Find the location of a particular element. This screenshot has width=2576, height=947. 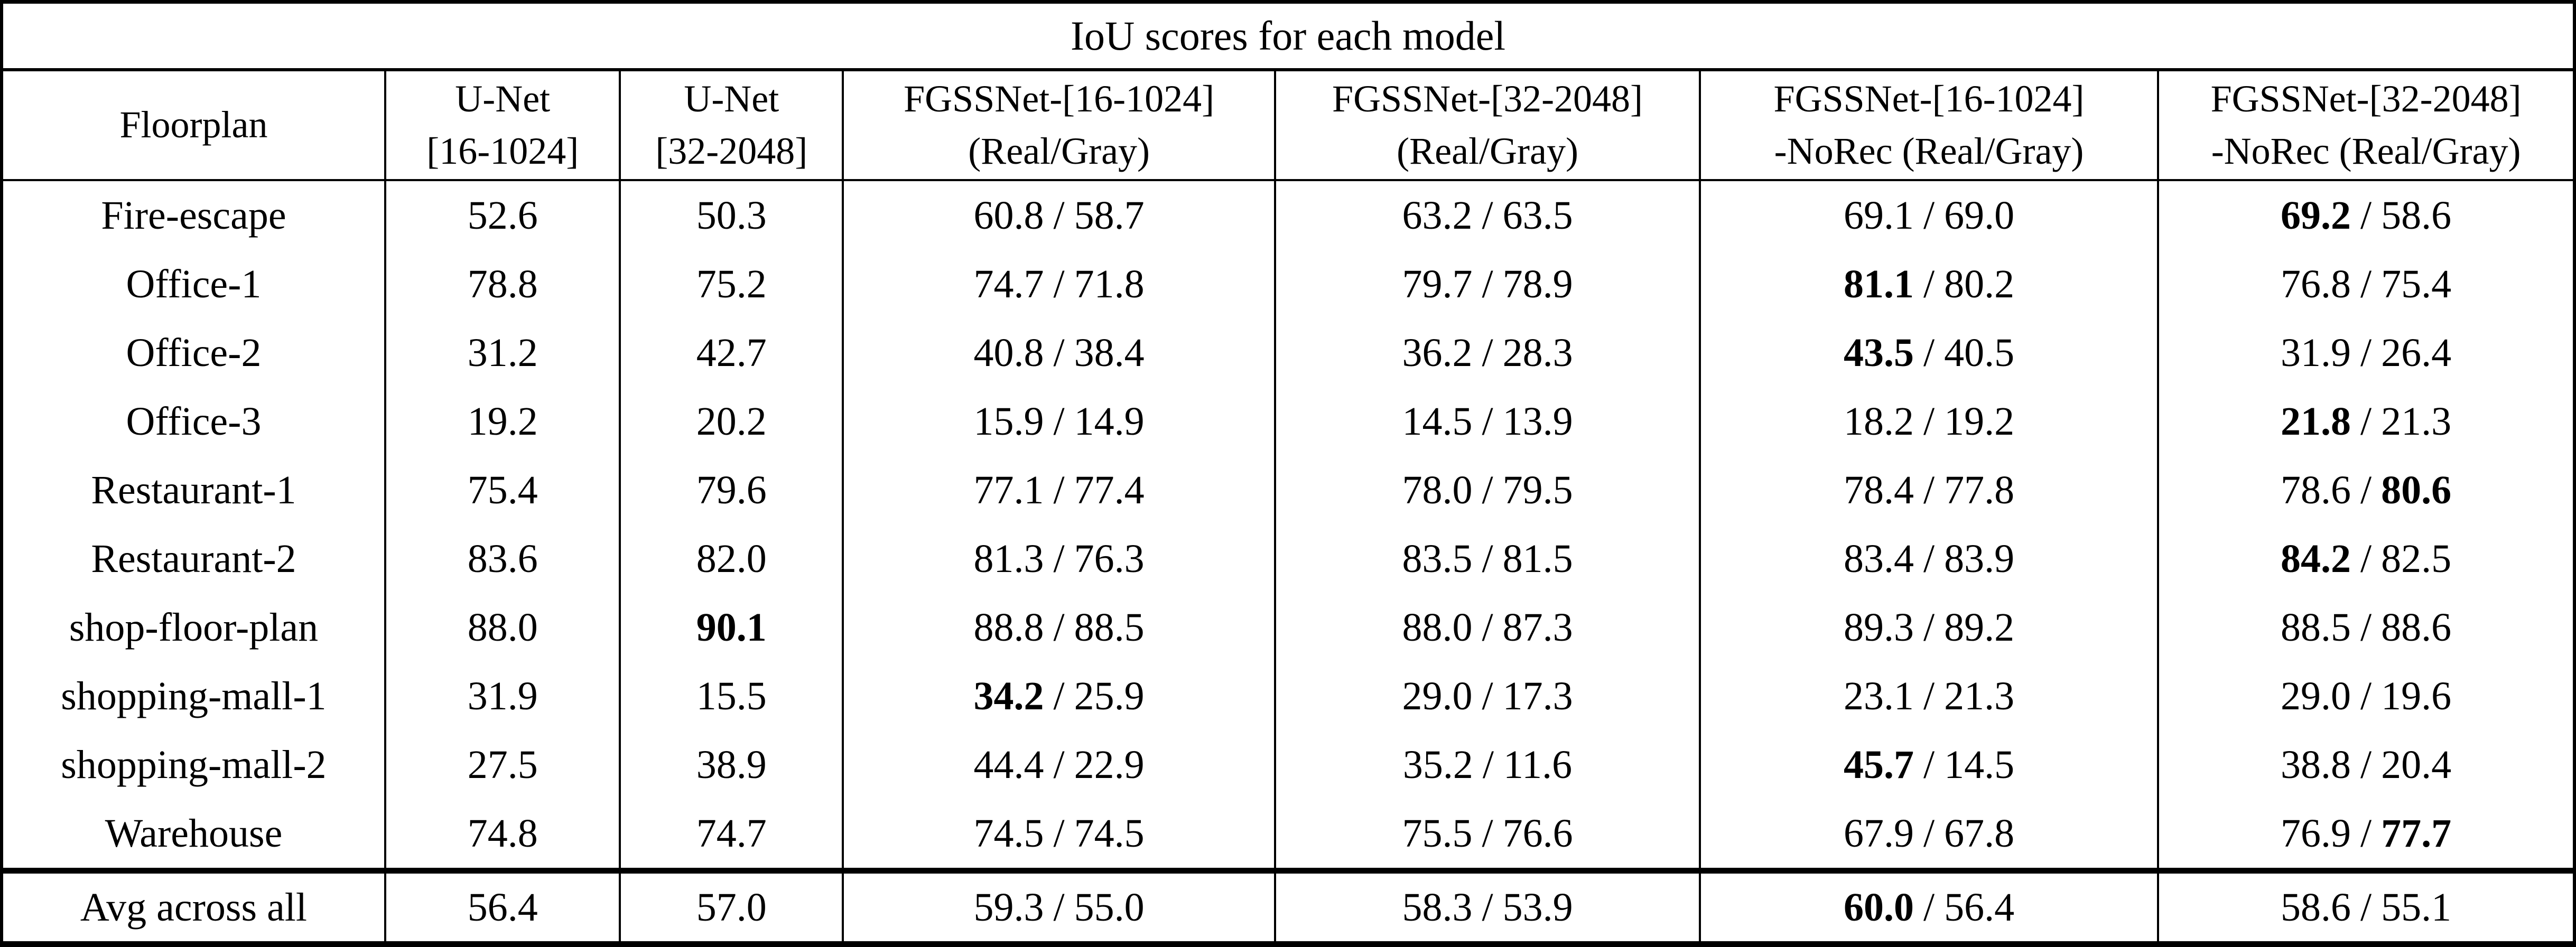

floorplan-cell: shopping-mall-1 is located at coordinates (193, 696).